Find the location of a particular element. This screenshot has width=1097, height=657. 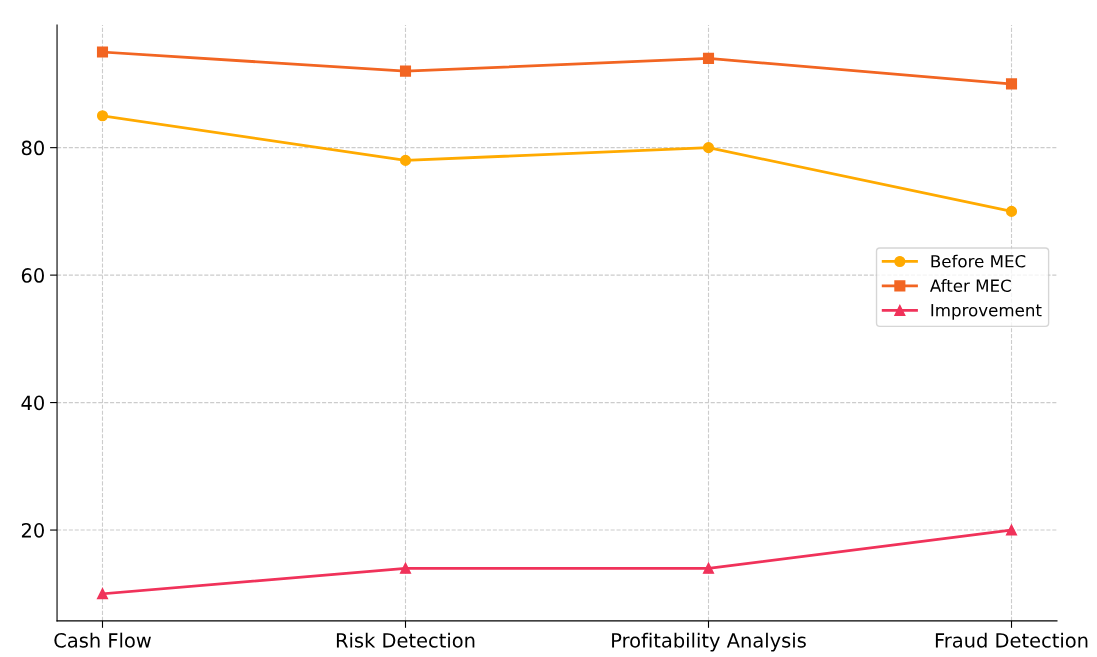

legend-label: After MEC is located at coordinates (970, 285).